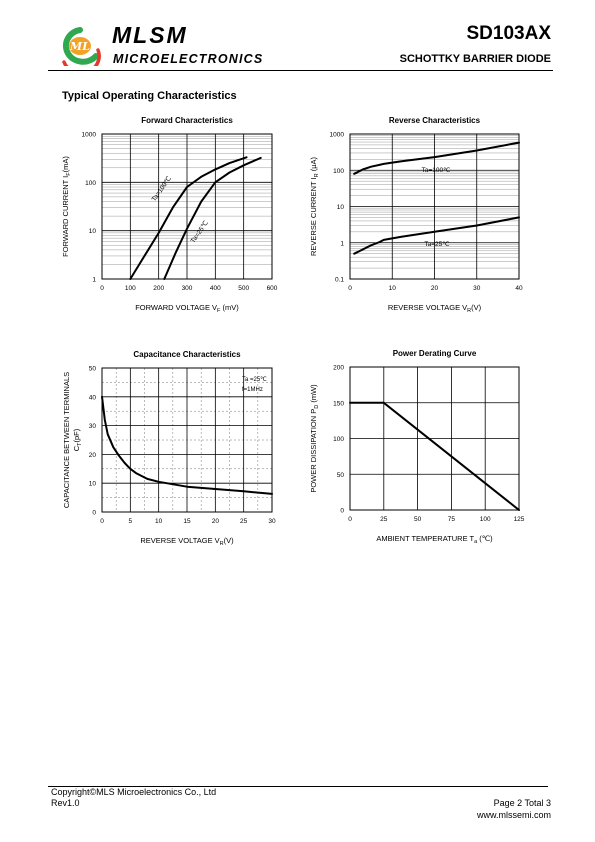  Describe the element at coordinates (509, 33) in the screenshot. I see `part-number: SD103AX` at that location.